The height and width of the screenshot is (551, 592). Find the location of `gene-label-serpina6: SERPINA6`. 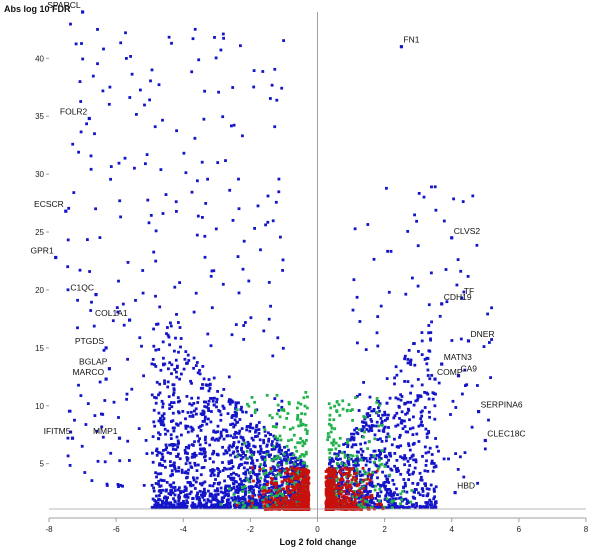

gene-label-serpina6: SERPINA6 is located at coordinates (502, 405).